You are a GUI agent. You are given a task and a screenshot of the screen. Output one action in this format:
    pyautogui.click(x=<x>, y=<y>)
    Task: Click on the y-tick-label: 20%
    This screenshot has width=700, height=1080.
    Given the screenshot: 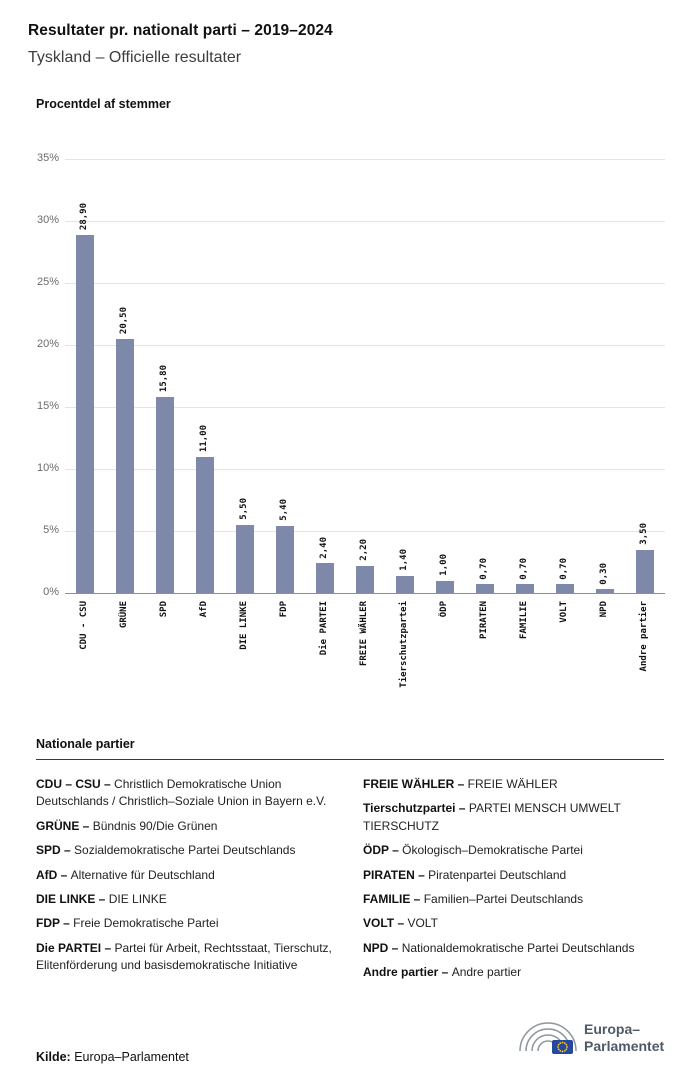 What is the action you would take?
    pyautogui.click(x=47, y=344)
    